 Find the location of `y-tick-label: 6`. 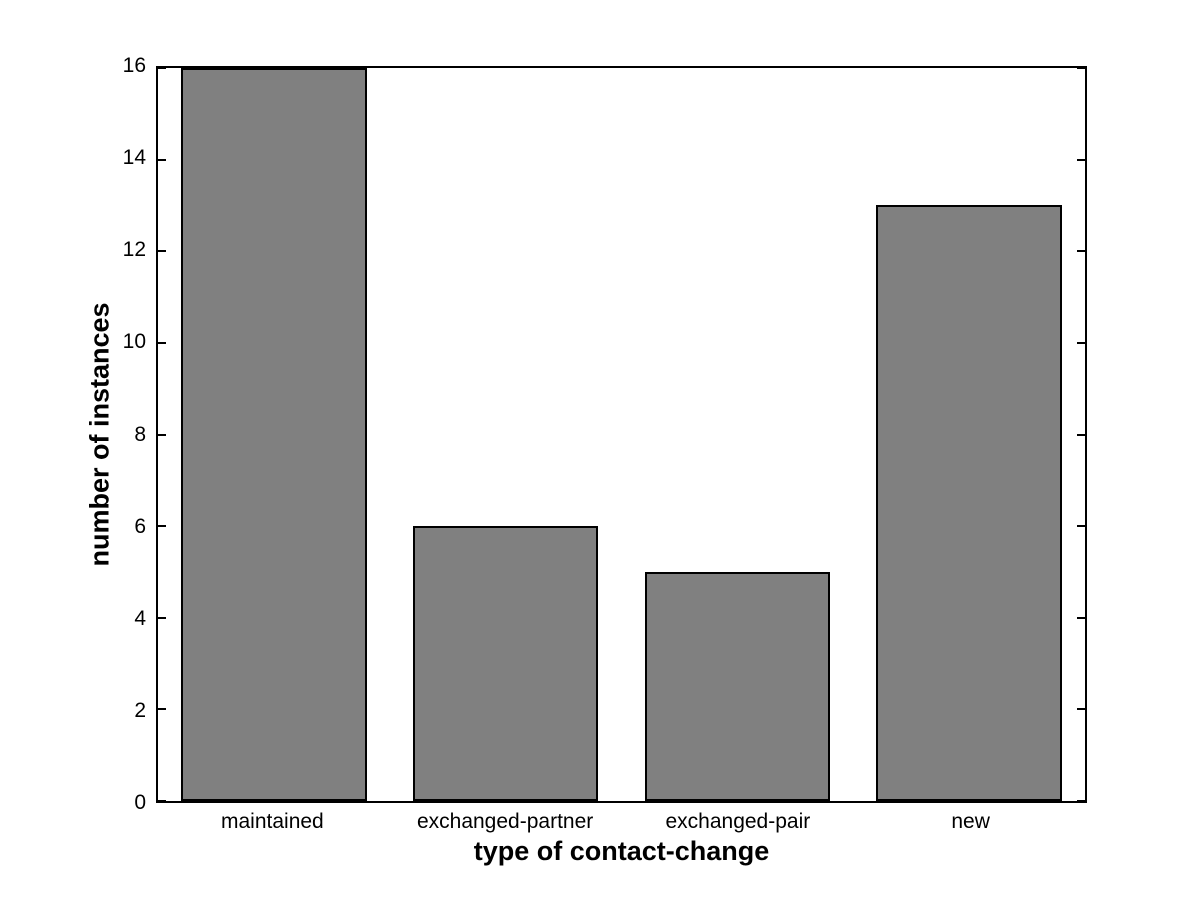

y-tick-label: 6 is located at coordinates (140, 526).